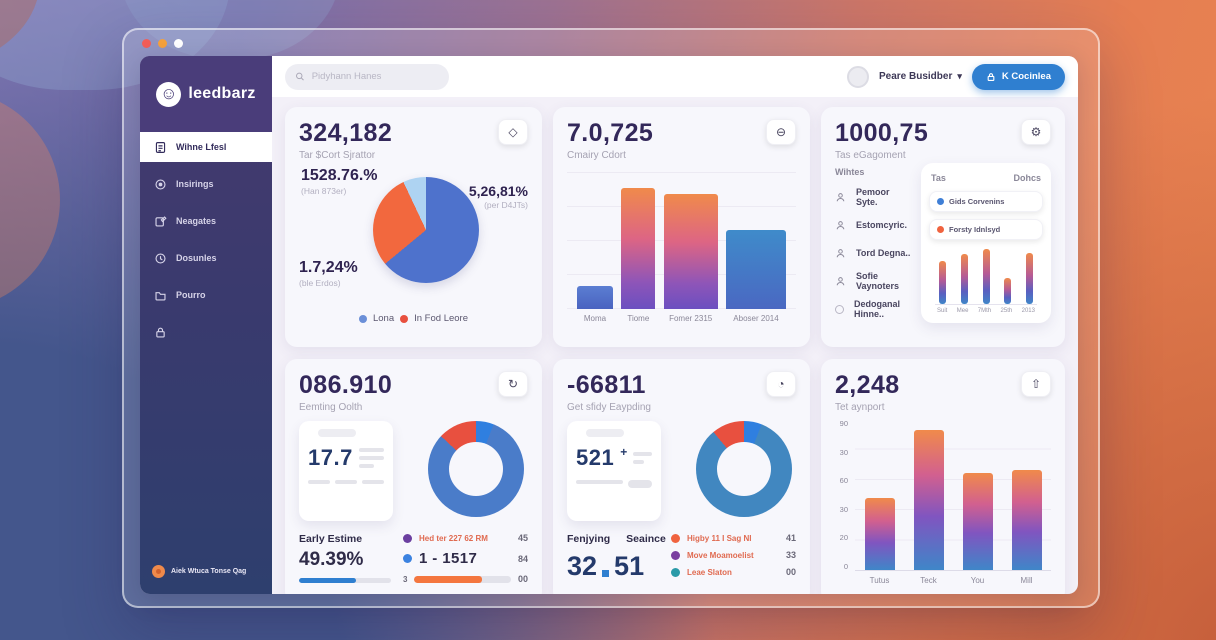 This screenshot has width=1216, height=640. I want to click on card-earning-donut: 086.910 Eemting Oolth ↻ 17.7, so click(413, 476).